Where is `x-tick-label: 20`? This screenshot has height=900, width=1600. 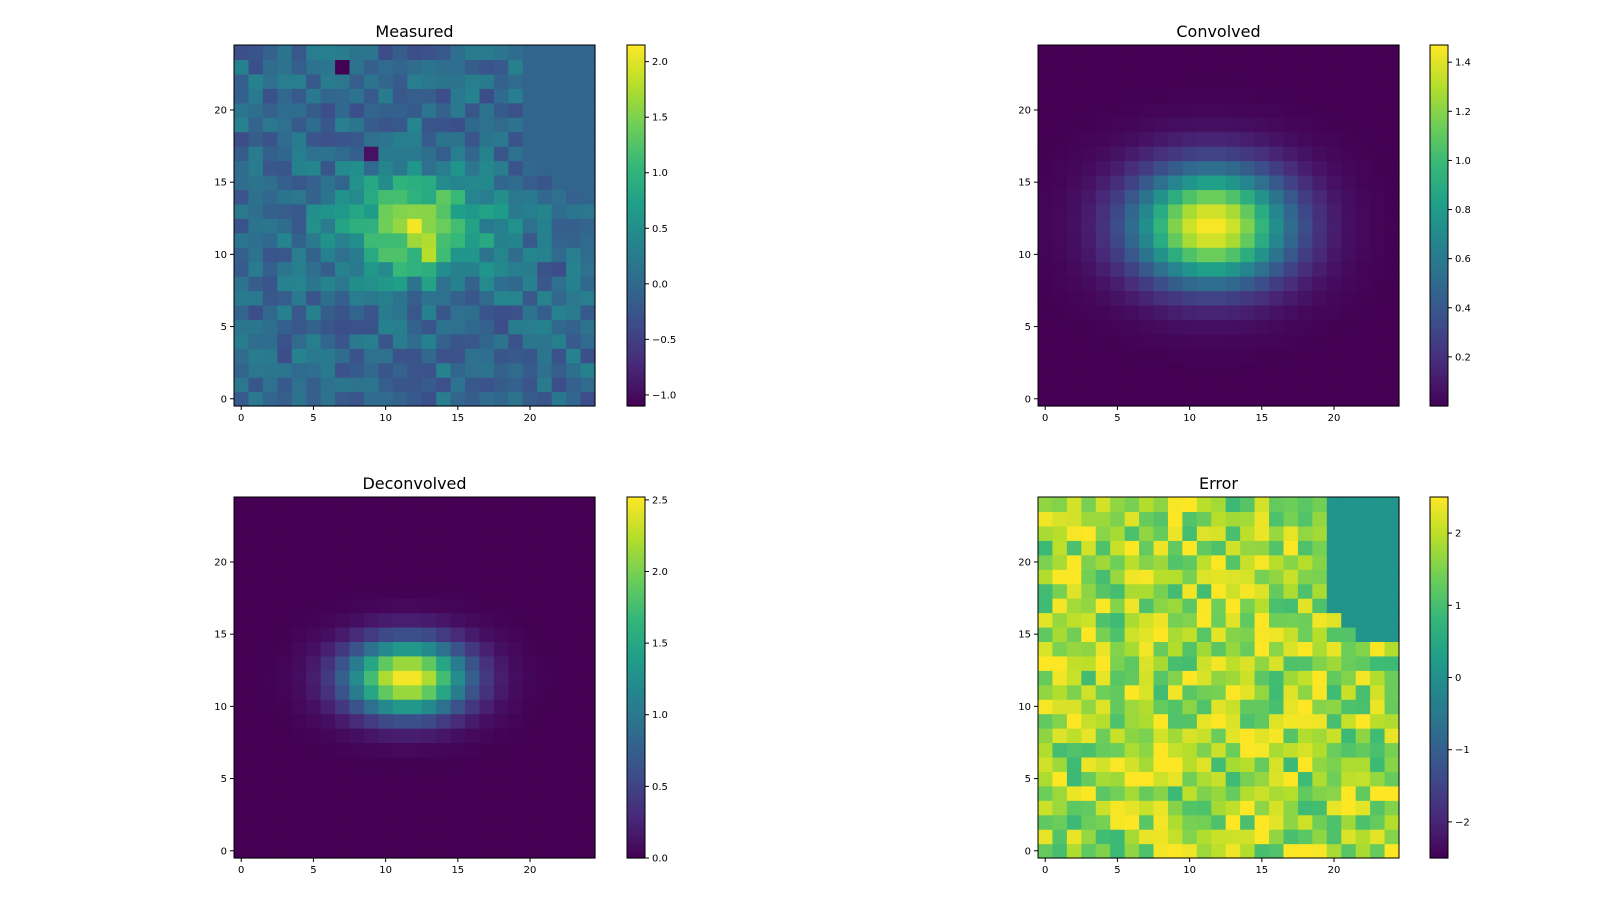 x-tick-label: 20 is located at coordinates (530, 870).